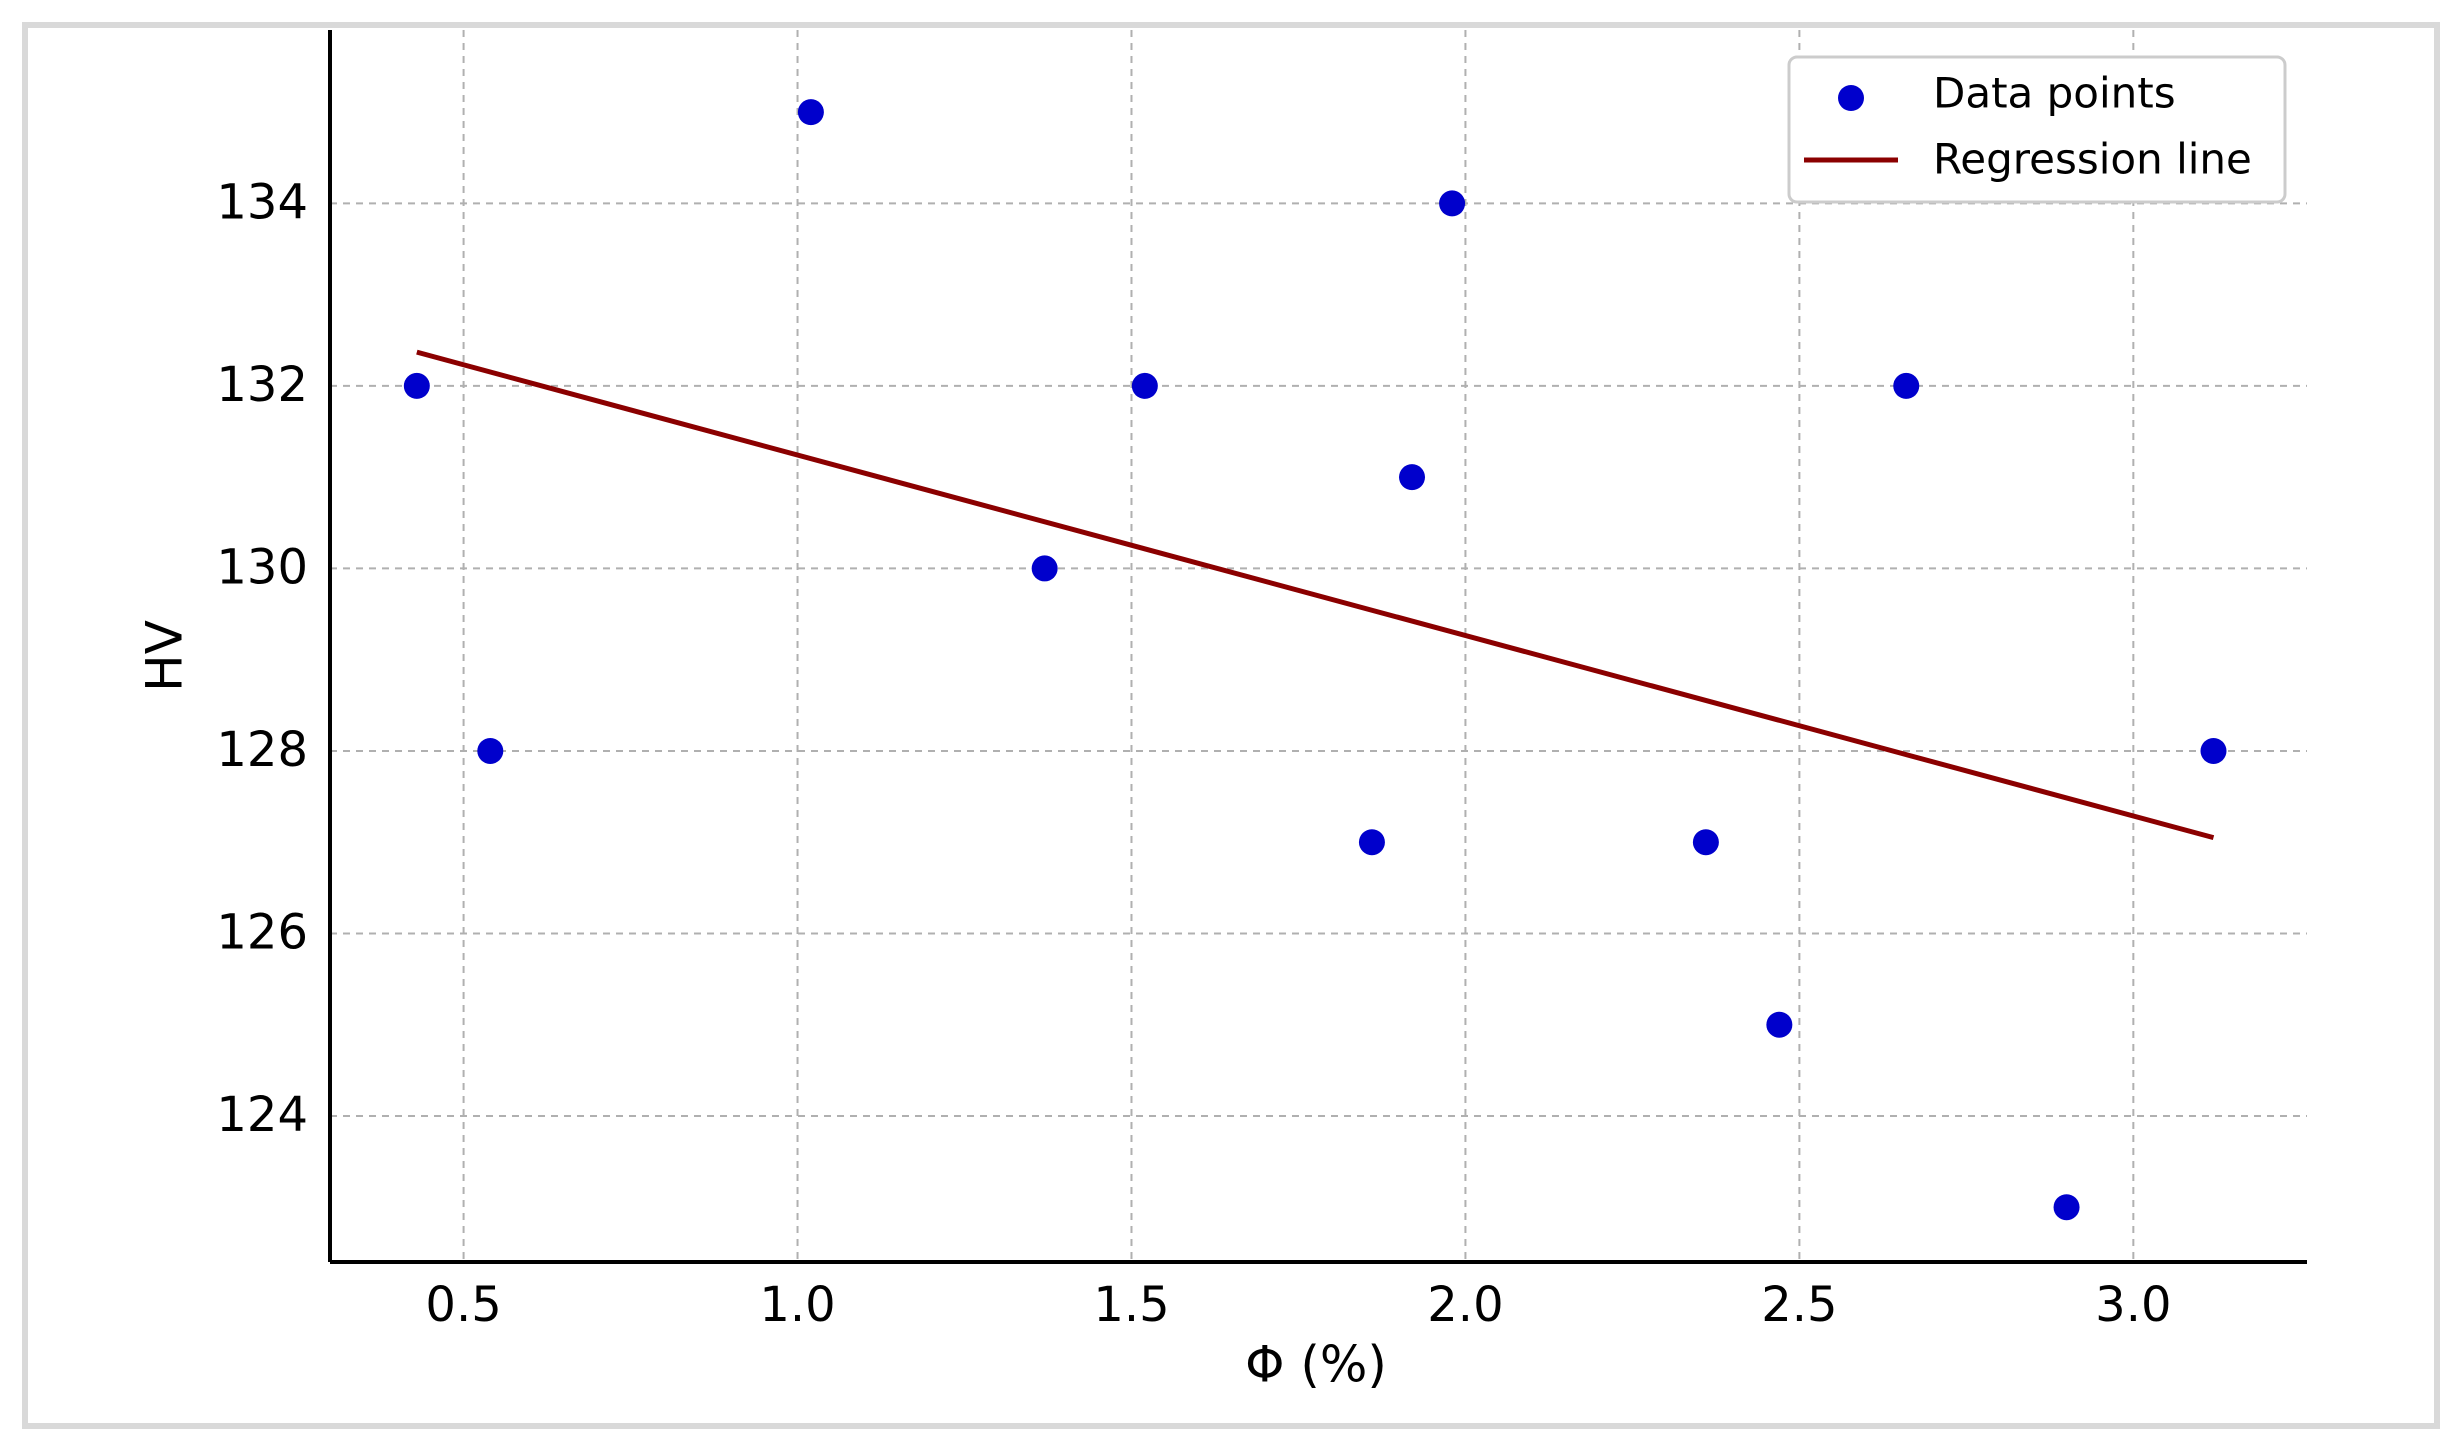 The image size is (2462, 1451). I want to click on legend: Data points Regression line, so click(2037, 129).